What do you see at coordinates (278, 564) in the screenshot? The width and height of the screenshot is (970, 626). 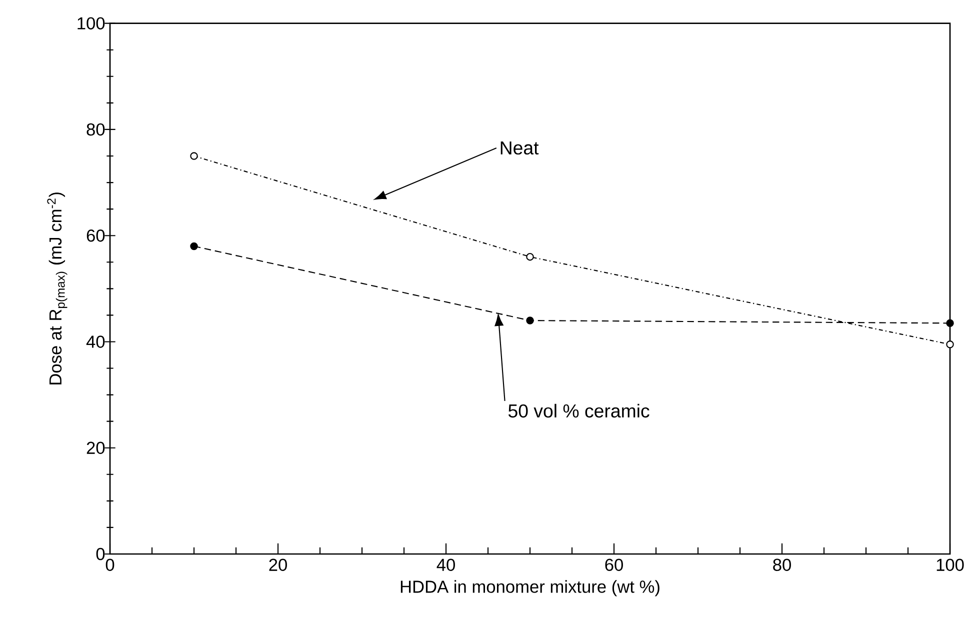 I see `x-tick-label: 20` at bounding box center [278, 564].